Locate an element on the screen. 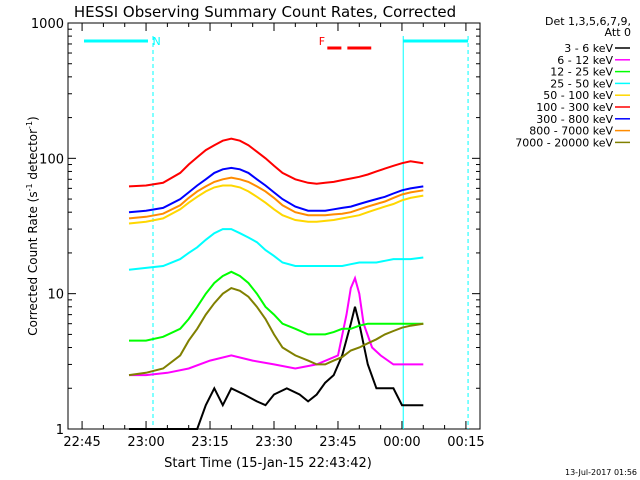  x-tick-label: 00:15 is located at coordinates (465, 442).